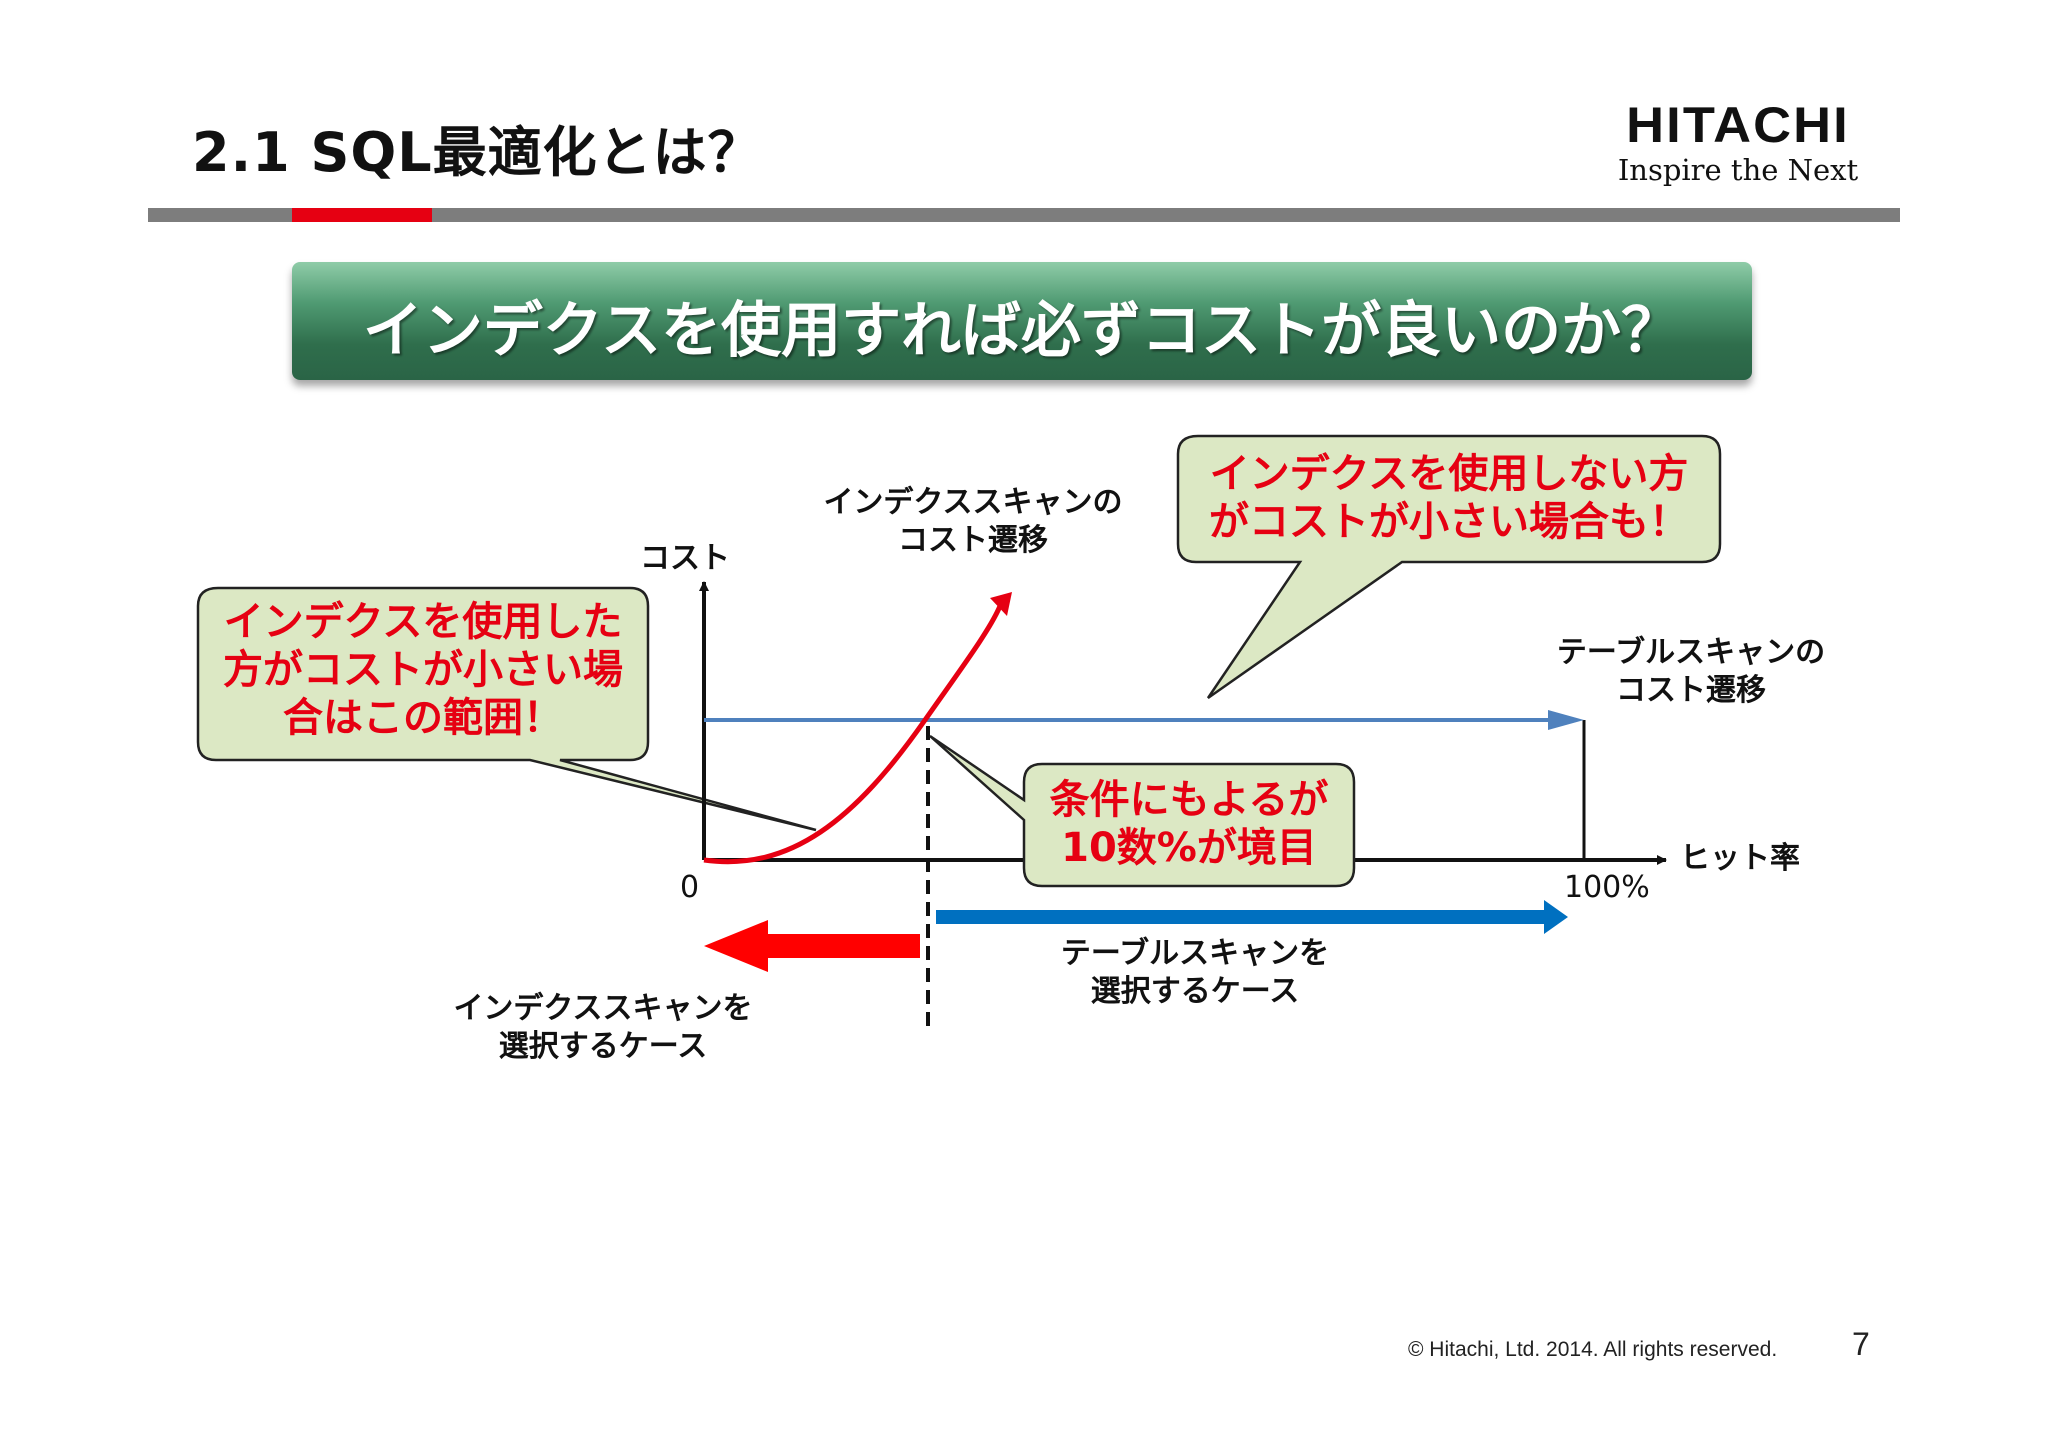  What do you see at coordinates (853, 735) in the screenshot?
I see `index-scan-curve` at bounding box center [853, 735].